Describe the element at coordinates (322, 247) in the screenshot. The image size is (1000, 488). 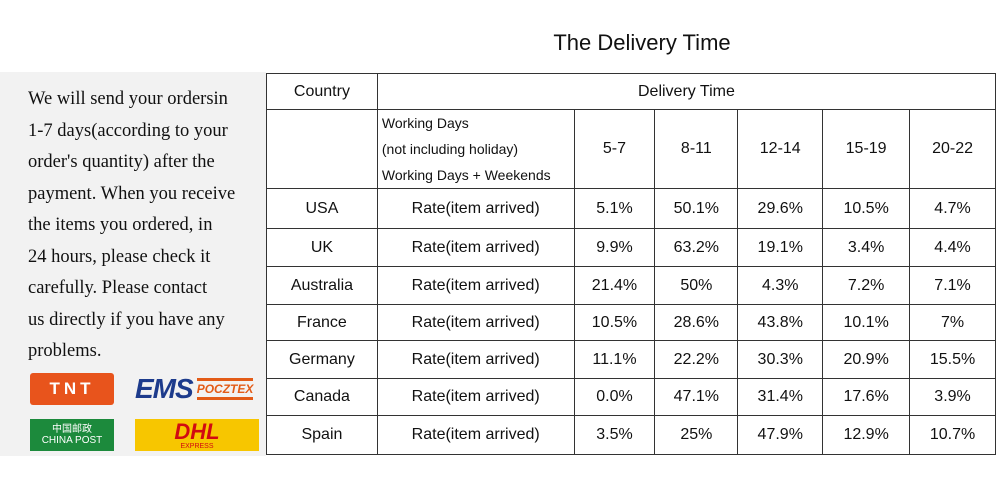
I see `country-cell: UK` at that location.